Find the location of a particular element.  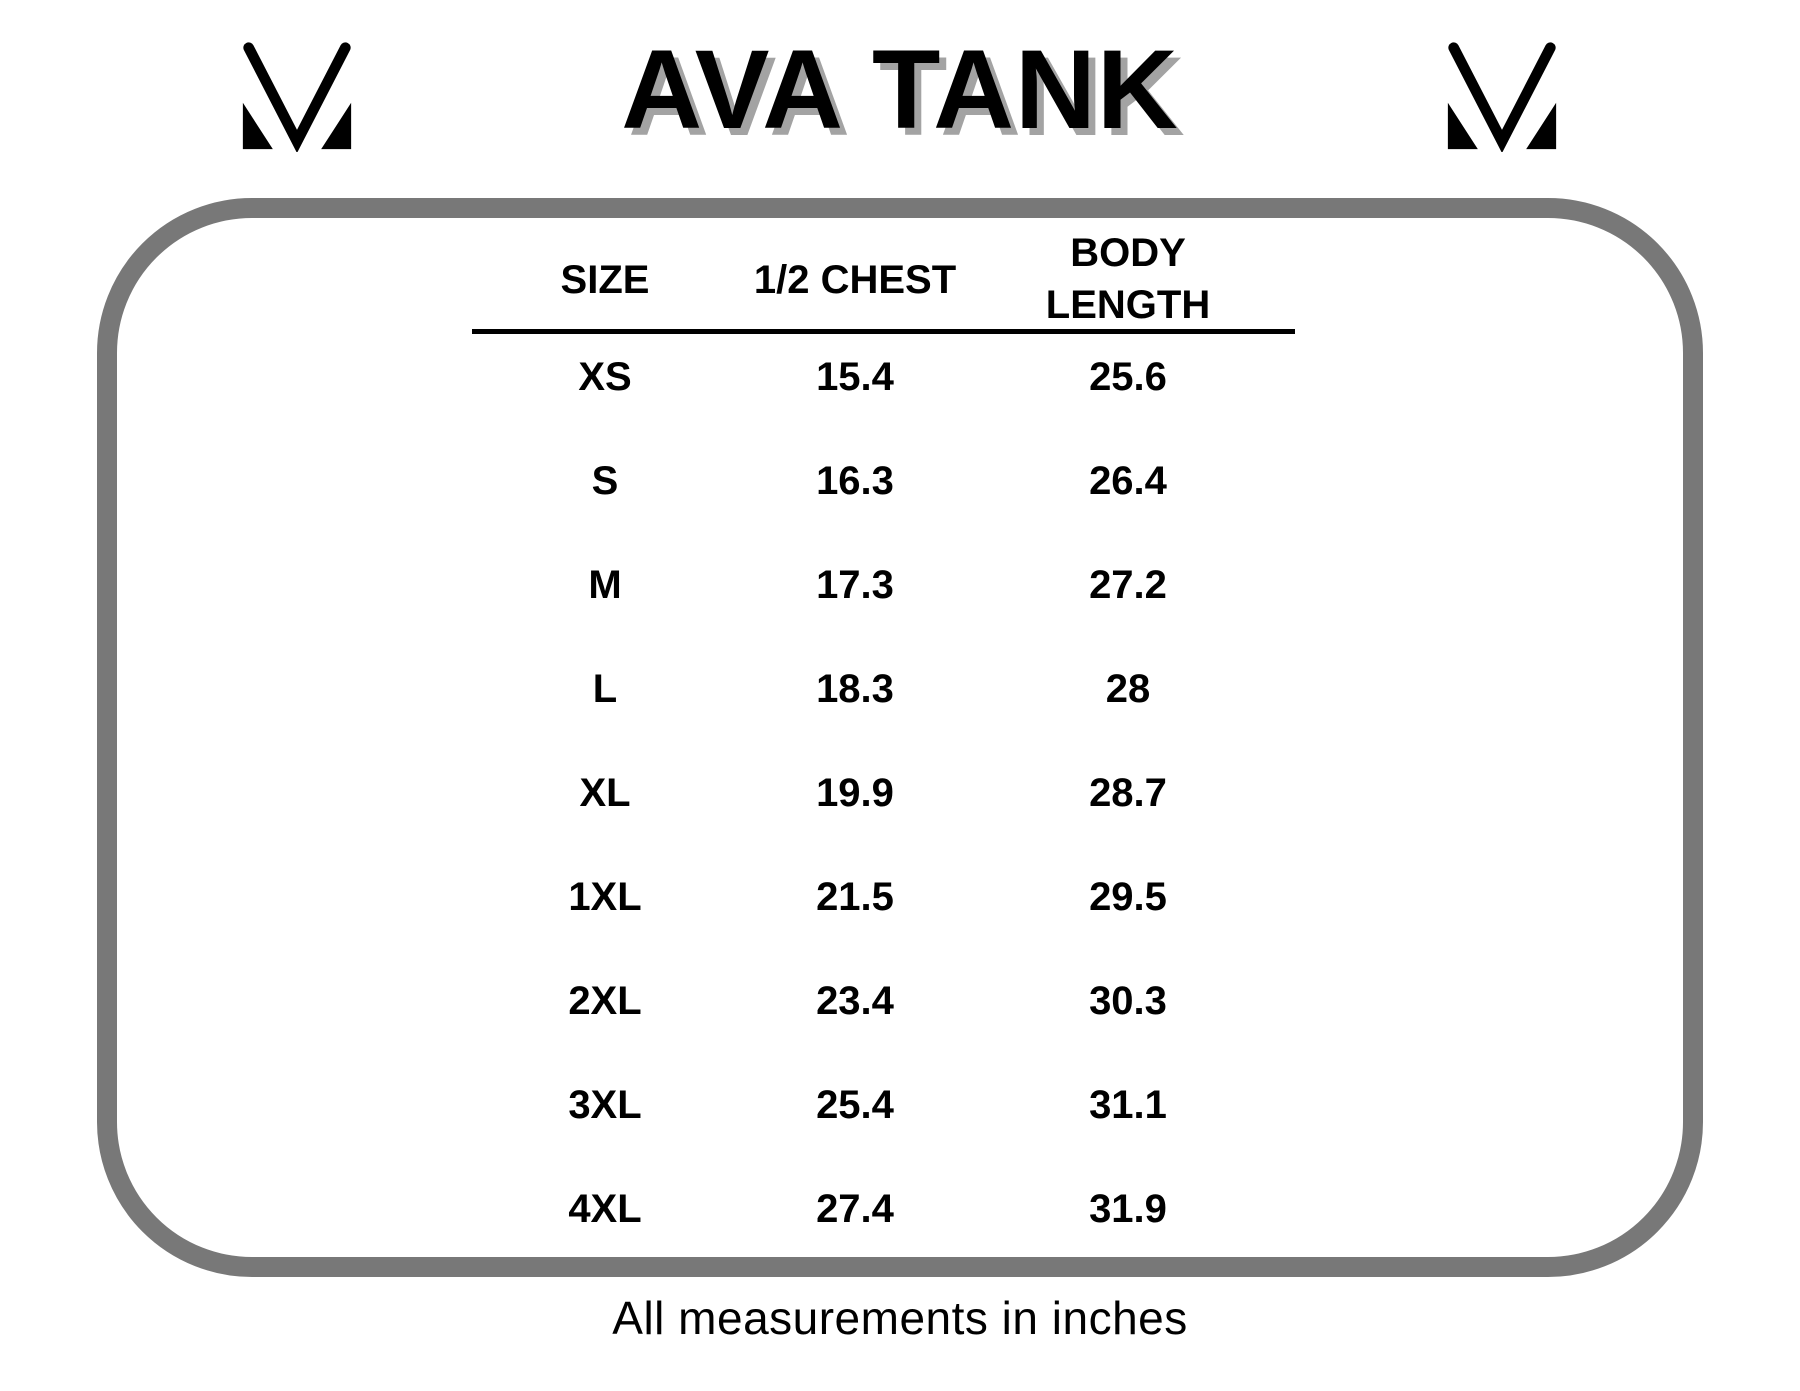

table-row: 4XL 27.4 31.9 is located at coordinates (900, 1209).